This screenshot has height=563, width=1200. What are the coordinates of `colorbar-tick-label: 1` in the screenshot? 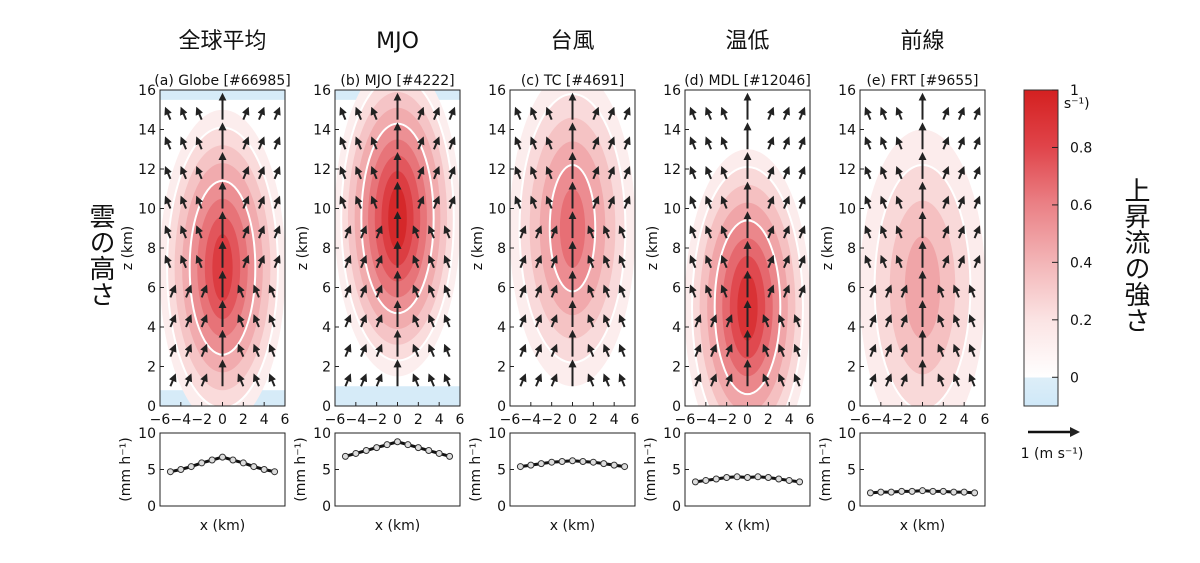 It's located at (1074, 91).